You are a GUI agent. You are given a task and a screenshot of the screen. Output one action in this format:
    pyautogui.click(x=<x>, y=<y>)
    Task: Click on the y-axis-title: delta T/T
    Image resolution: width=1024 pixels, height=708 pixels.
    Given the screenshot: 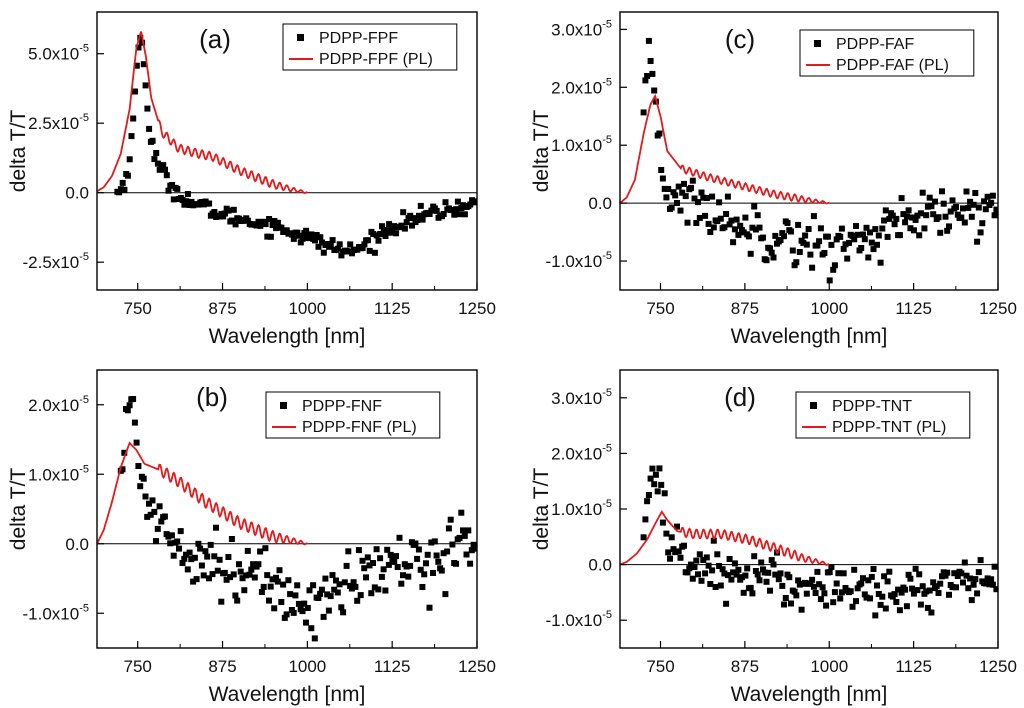 What is the action you would take?
    pyautogui.click(x=18, y=509)
    